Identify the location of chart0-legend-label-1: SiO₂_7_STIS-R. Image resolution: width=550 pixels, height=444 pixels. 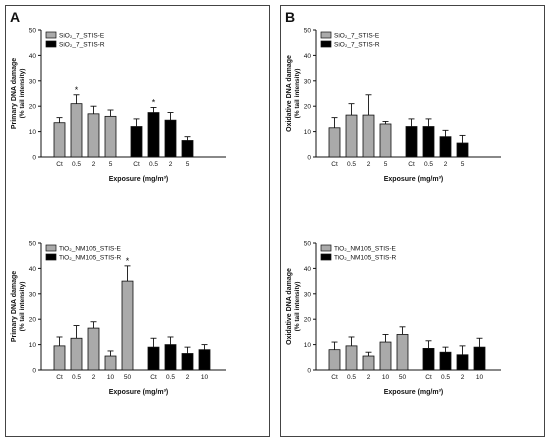
(82, 45).